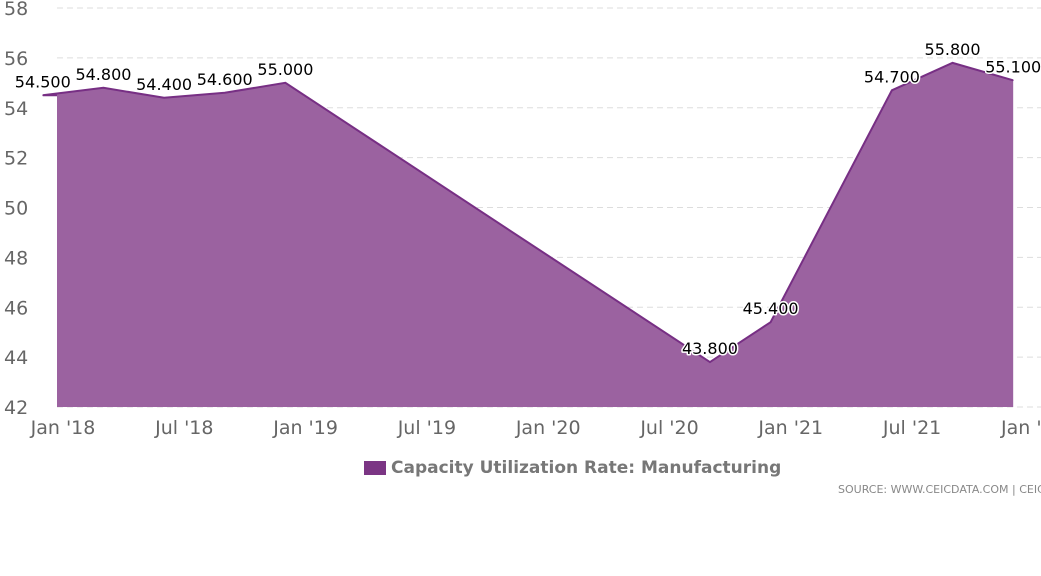  What do you see at coordinates (305, 428) in the screenshot?
I see `x-tick-label: Jan '19` at bounding box center [305, 428].